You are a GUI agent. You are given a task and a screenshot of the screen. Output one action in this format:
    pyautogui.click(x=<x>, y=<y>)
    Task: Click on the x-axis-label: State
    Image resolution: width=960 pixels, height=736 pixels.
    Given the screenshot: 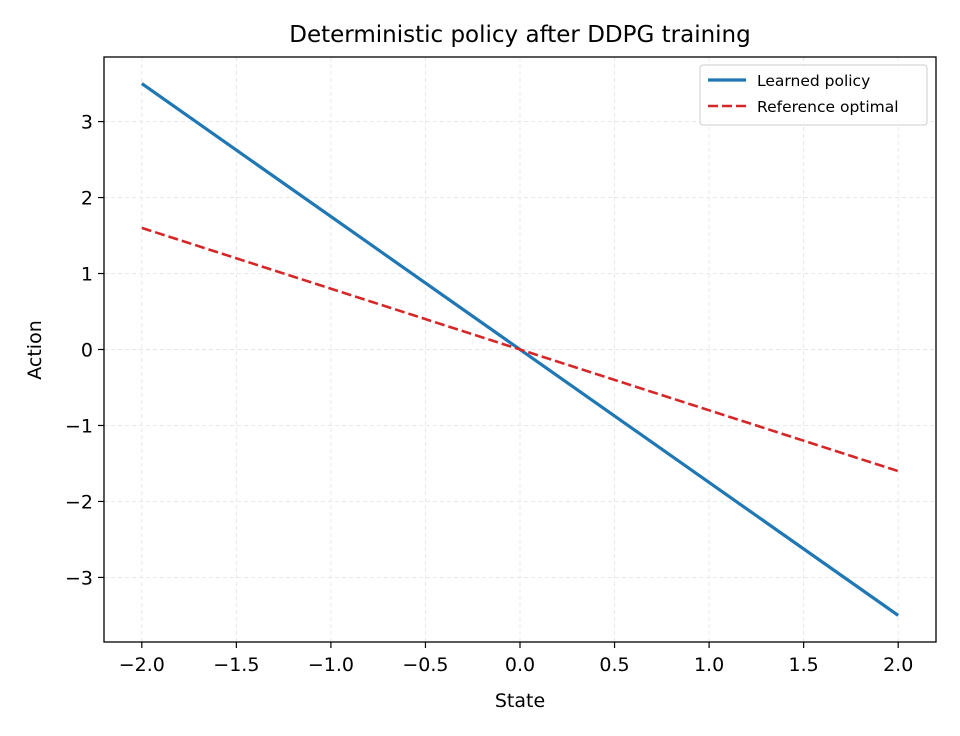 What is the action you would take?
    pyautogui.click(x=520, y=701)
    